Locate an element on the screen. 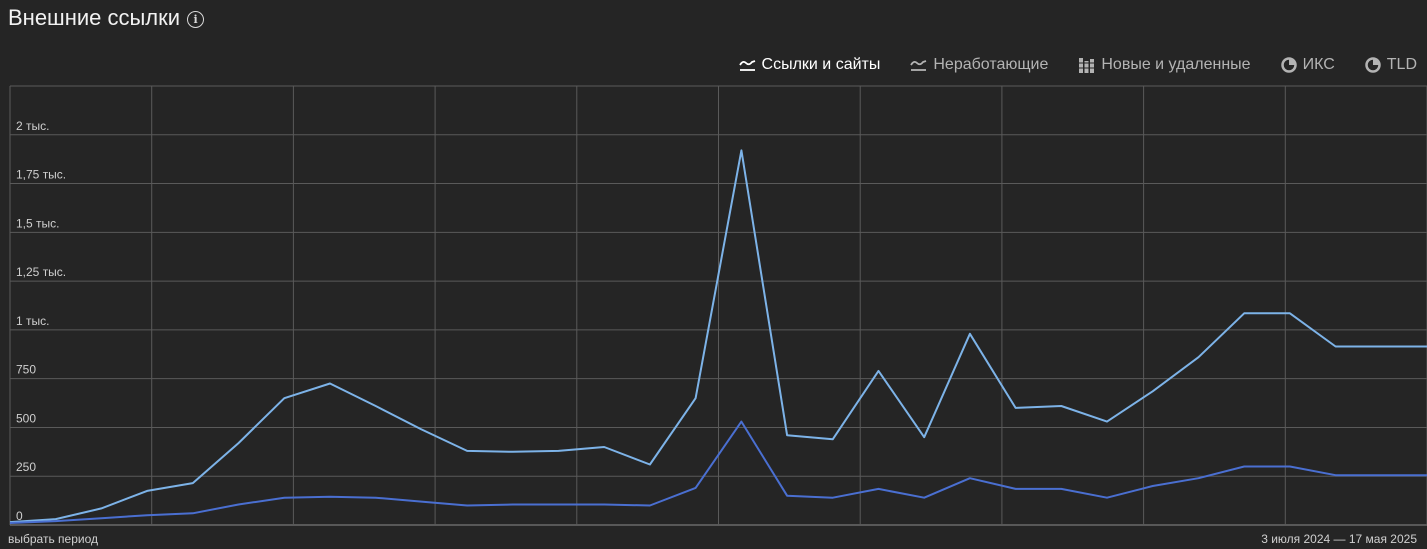 This screenshot has height=549, width=1427. y-tick-label: 0 is located at coordinates (19, 516).